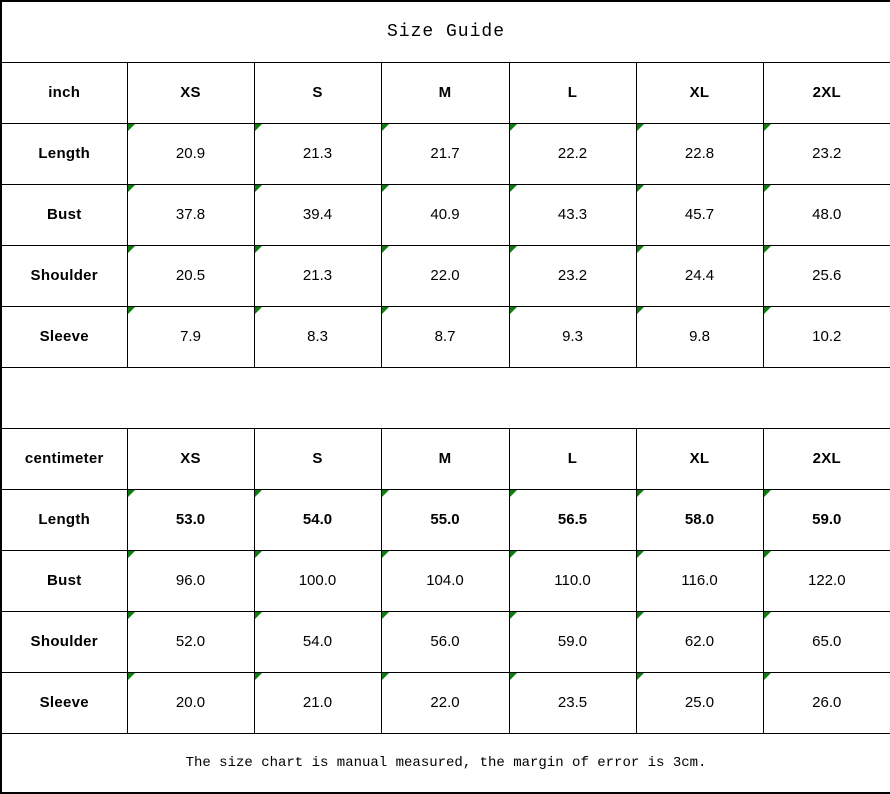 This screenshot has width=890, height=794. What do you see at coordinates (64, 214) in the screenshot?
I see `row-label: Bust` at bounding box center [64, 214].